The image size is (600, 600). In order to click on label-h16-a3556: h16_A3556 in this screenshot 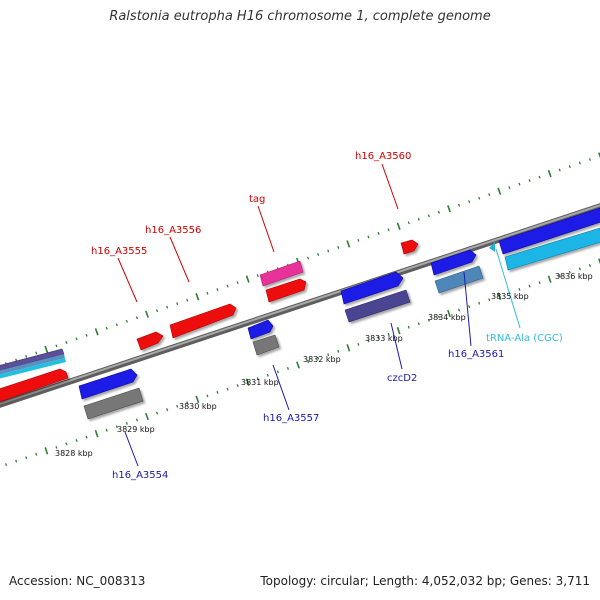, I will do `click(173, 230)`.